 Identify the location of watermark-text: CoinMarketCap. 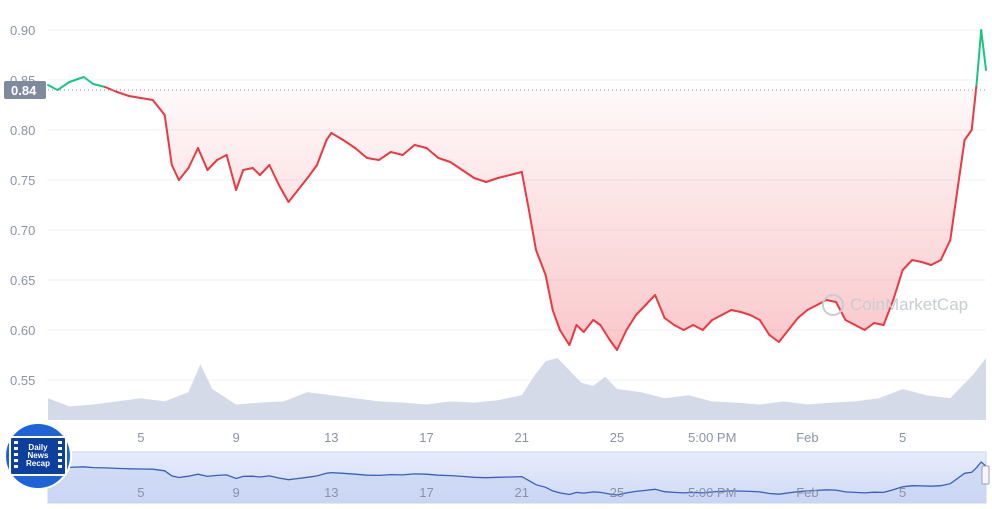
(909, 304).